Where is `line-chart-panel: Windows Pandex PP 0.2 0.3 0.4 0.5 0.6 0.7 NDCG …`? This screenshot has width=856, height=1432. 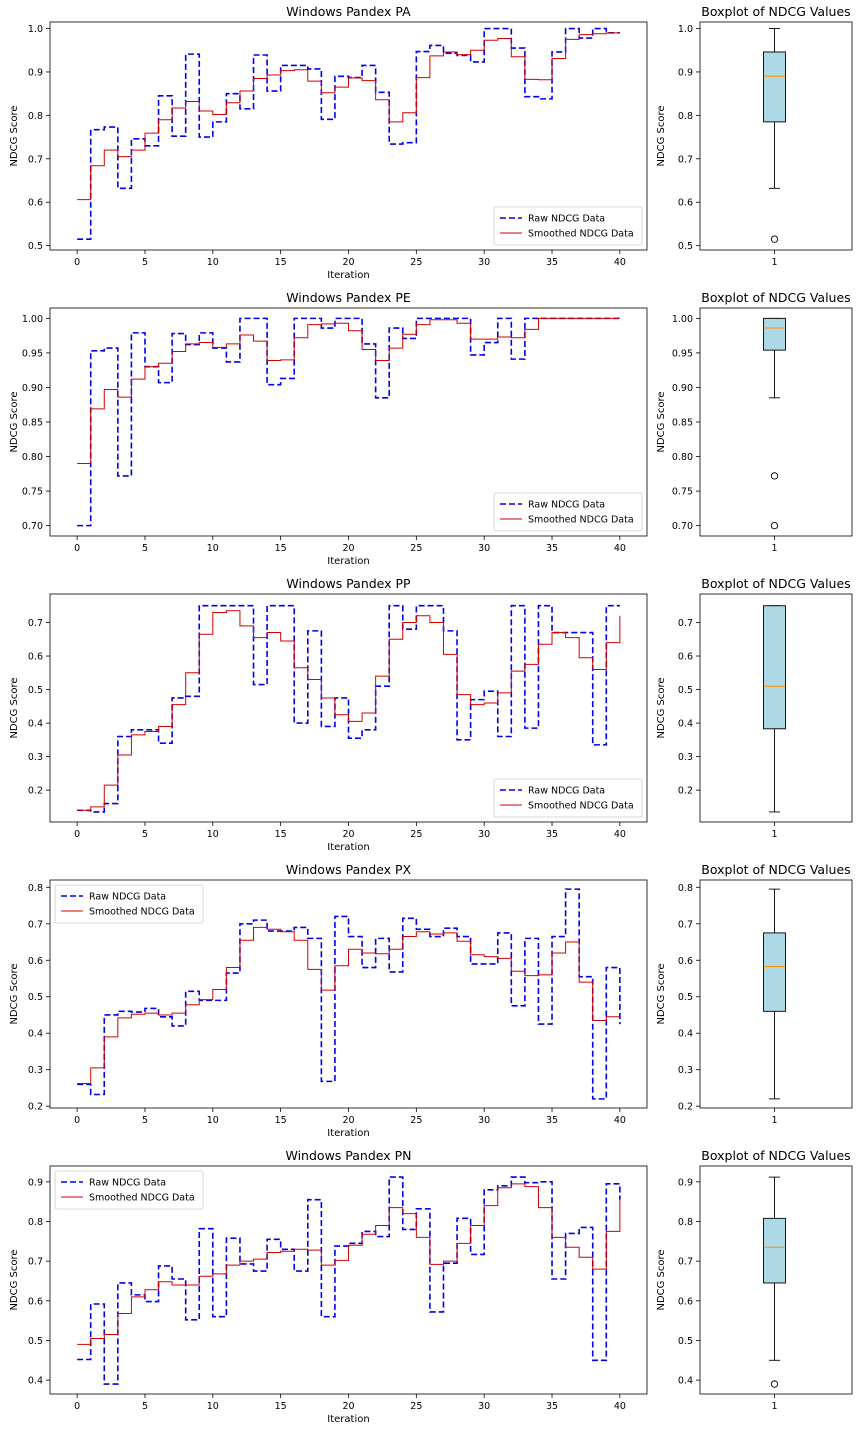
line-chart-panel: Windows Pandex PP 0.2 0.3 0.4 0.5 0.6 0.7 NDCG … is located at coordinates (328, 714).